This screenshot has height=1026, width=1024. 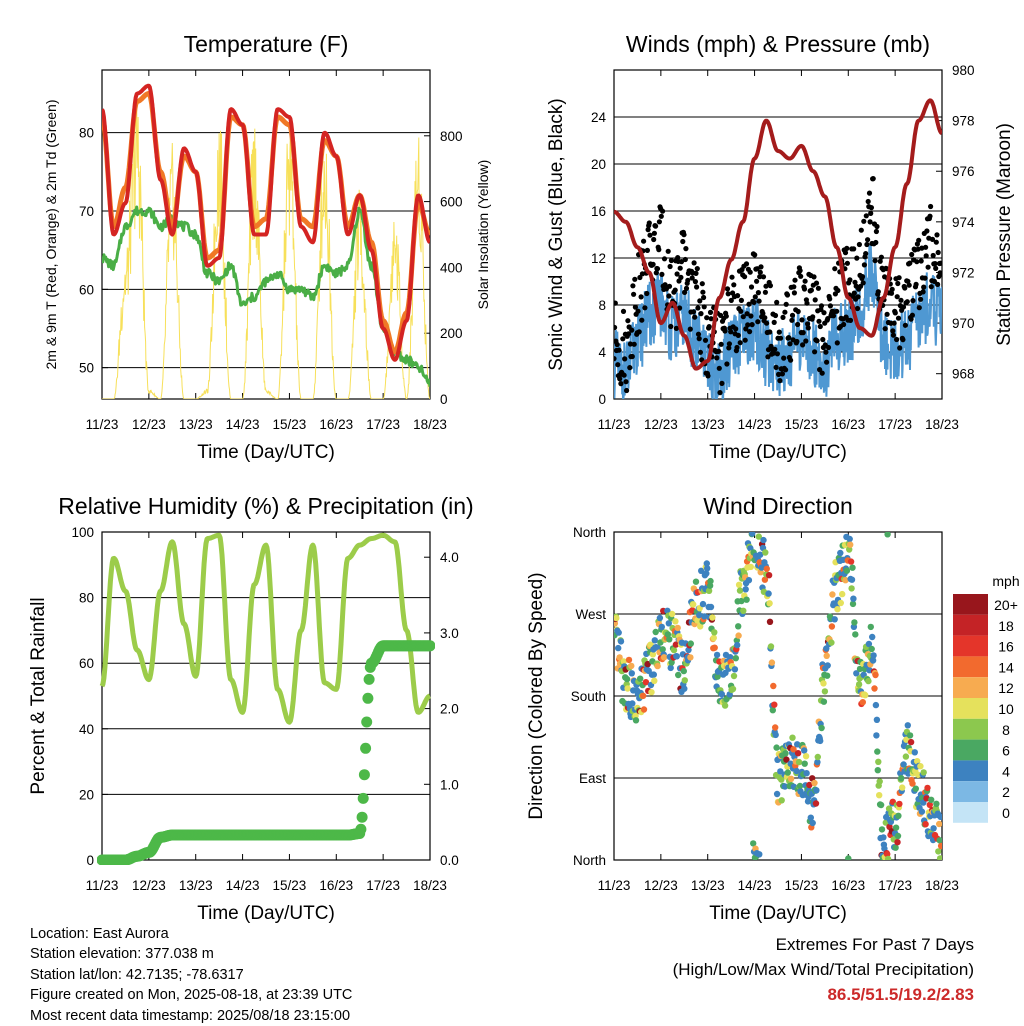 What do you see at coordinates (963, 374) in the screenshot?
I see `y2-tick-label: 968` at bounding box center [963, 374].